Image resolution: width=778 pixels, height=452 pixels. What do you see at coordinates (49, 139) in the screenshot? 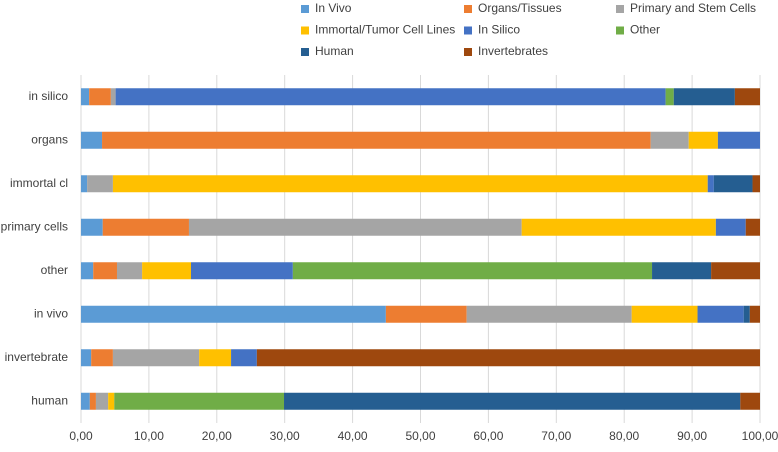
I see `y-tick-label: organs` at bounding box center [49, 139].